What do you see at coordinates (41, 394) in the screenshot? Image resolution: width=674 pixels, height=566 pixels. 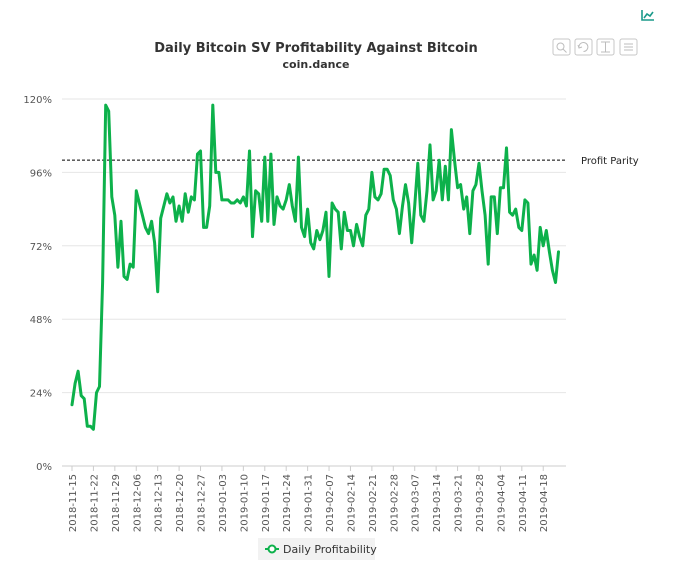 I see `y-tick-label: 24%` at bounding box center [41, 394].